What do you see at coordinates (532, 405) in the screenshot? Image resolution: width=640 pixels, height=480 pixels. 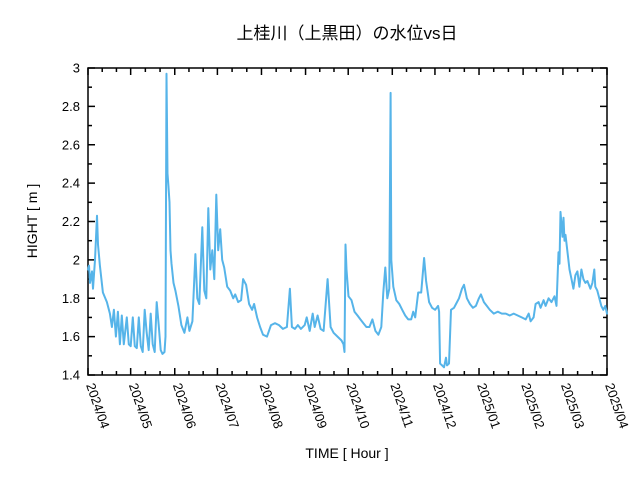 I see `x-tick-label: 2025/02` at bounding box center [532, 405].